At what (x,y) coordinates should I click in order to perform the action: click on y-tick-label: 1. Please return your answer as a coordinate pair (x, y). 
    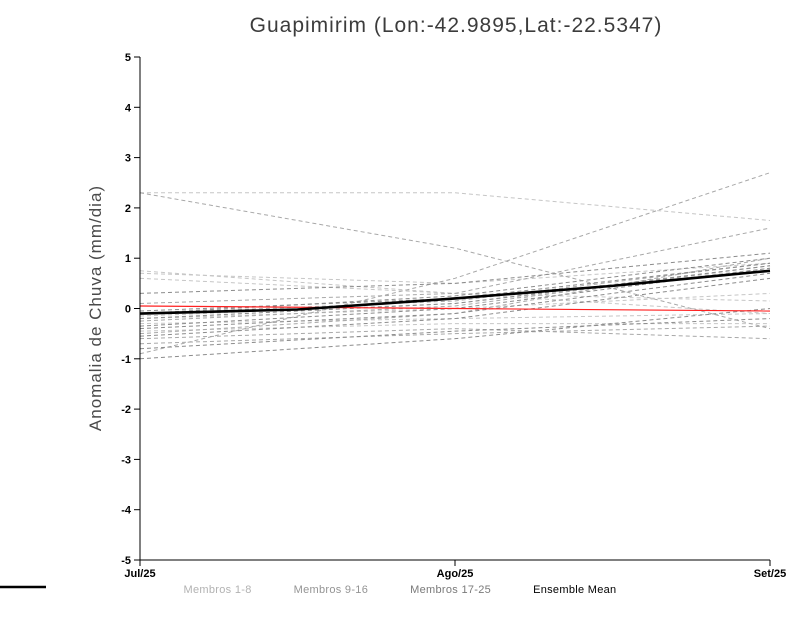
    Looking at the image, I should click on (128, 259).